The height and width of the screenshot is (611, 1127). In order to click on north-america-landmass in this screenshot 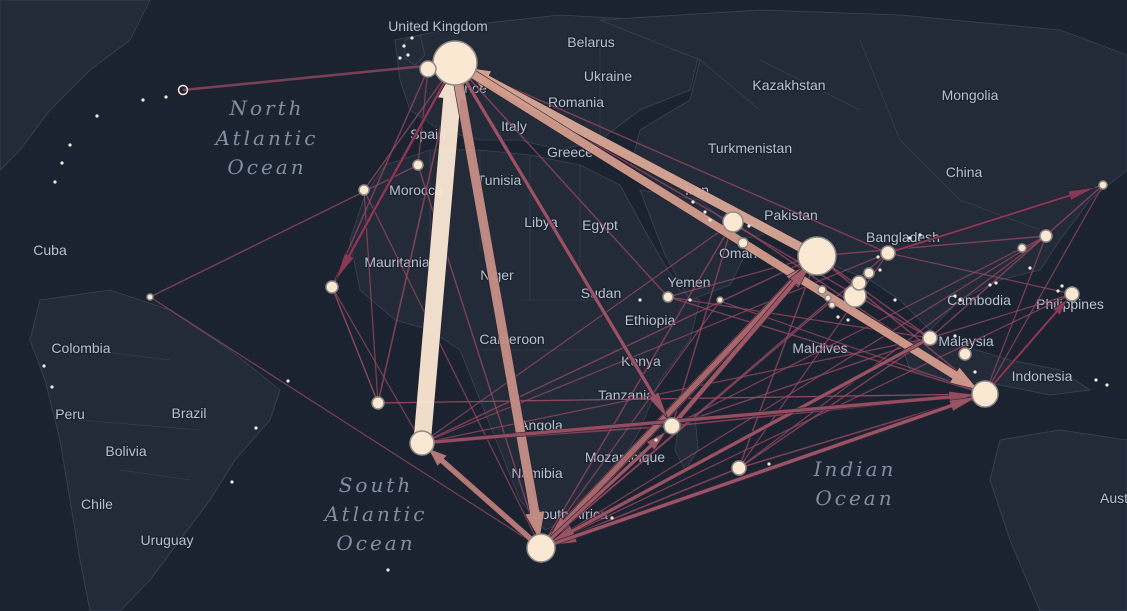, I will do `click(75, 85)`.